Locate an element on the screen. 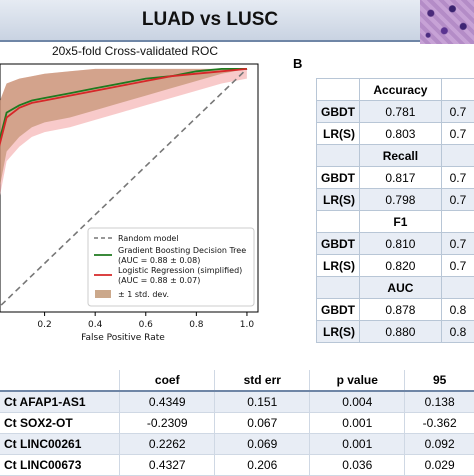  coef-column-header is located at coordinates (60, 380).